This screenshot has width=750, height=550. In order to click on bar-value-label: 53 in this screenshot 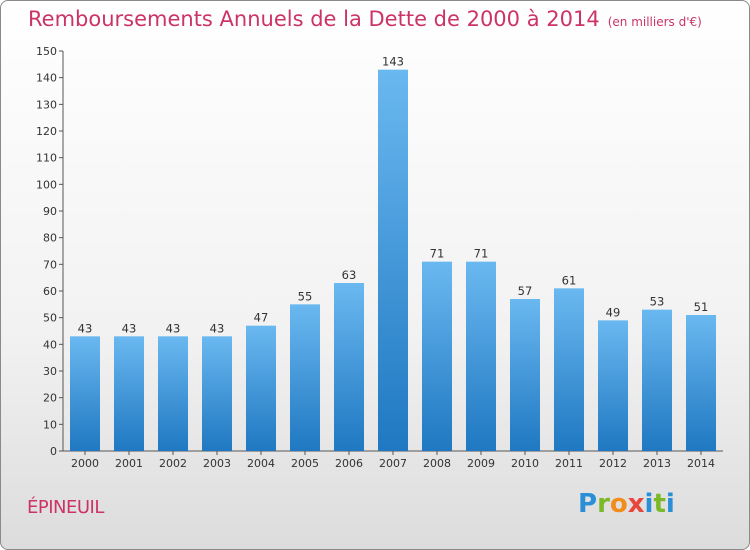, I will do `click(657, 302)`.